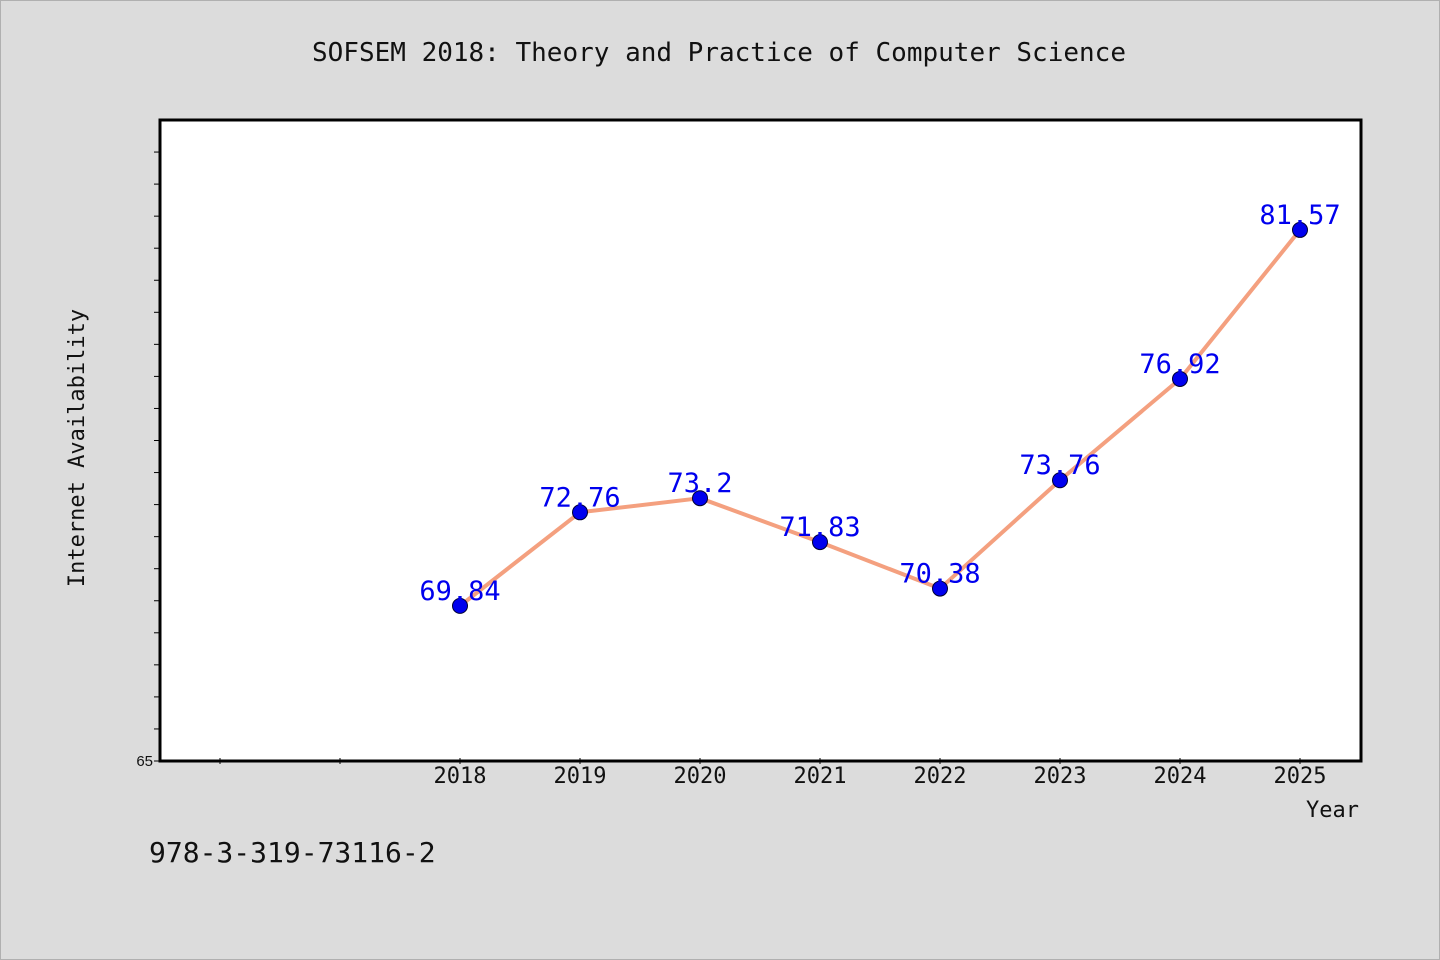 Image resolution: width=1440 pixels, height=960 pixels. What do you see at coordinates (820, 776) in the screenshot?
I see `x-tick-label: 2021` at bounding box center [820, 776].